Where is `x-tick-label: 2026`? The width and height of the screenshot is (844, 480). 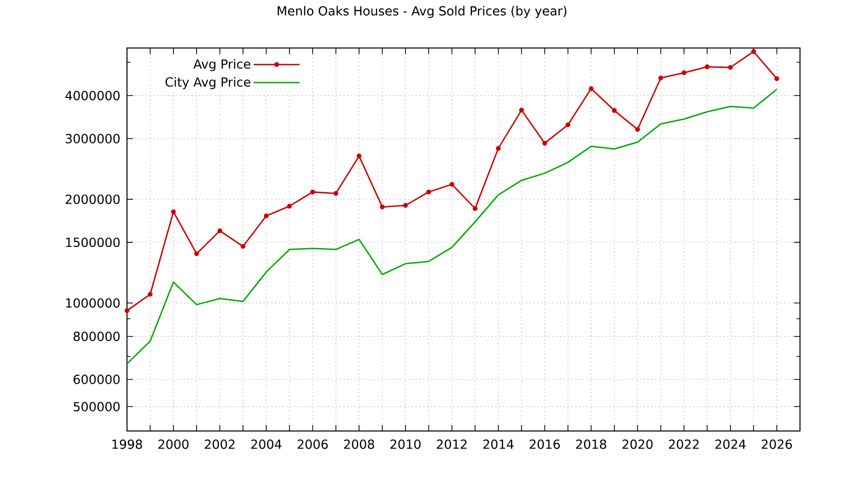 x-tick-label: 2026 is located at coordinates (777, 444).